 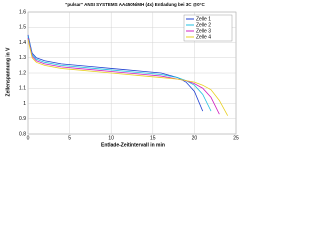 What do you see at coordinates (22, 73) in the screenshot?
I see `y-tick-label: 1.2` at bounding box center [22, 73].